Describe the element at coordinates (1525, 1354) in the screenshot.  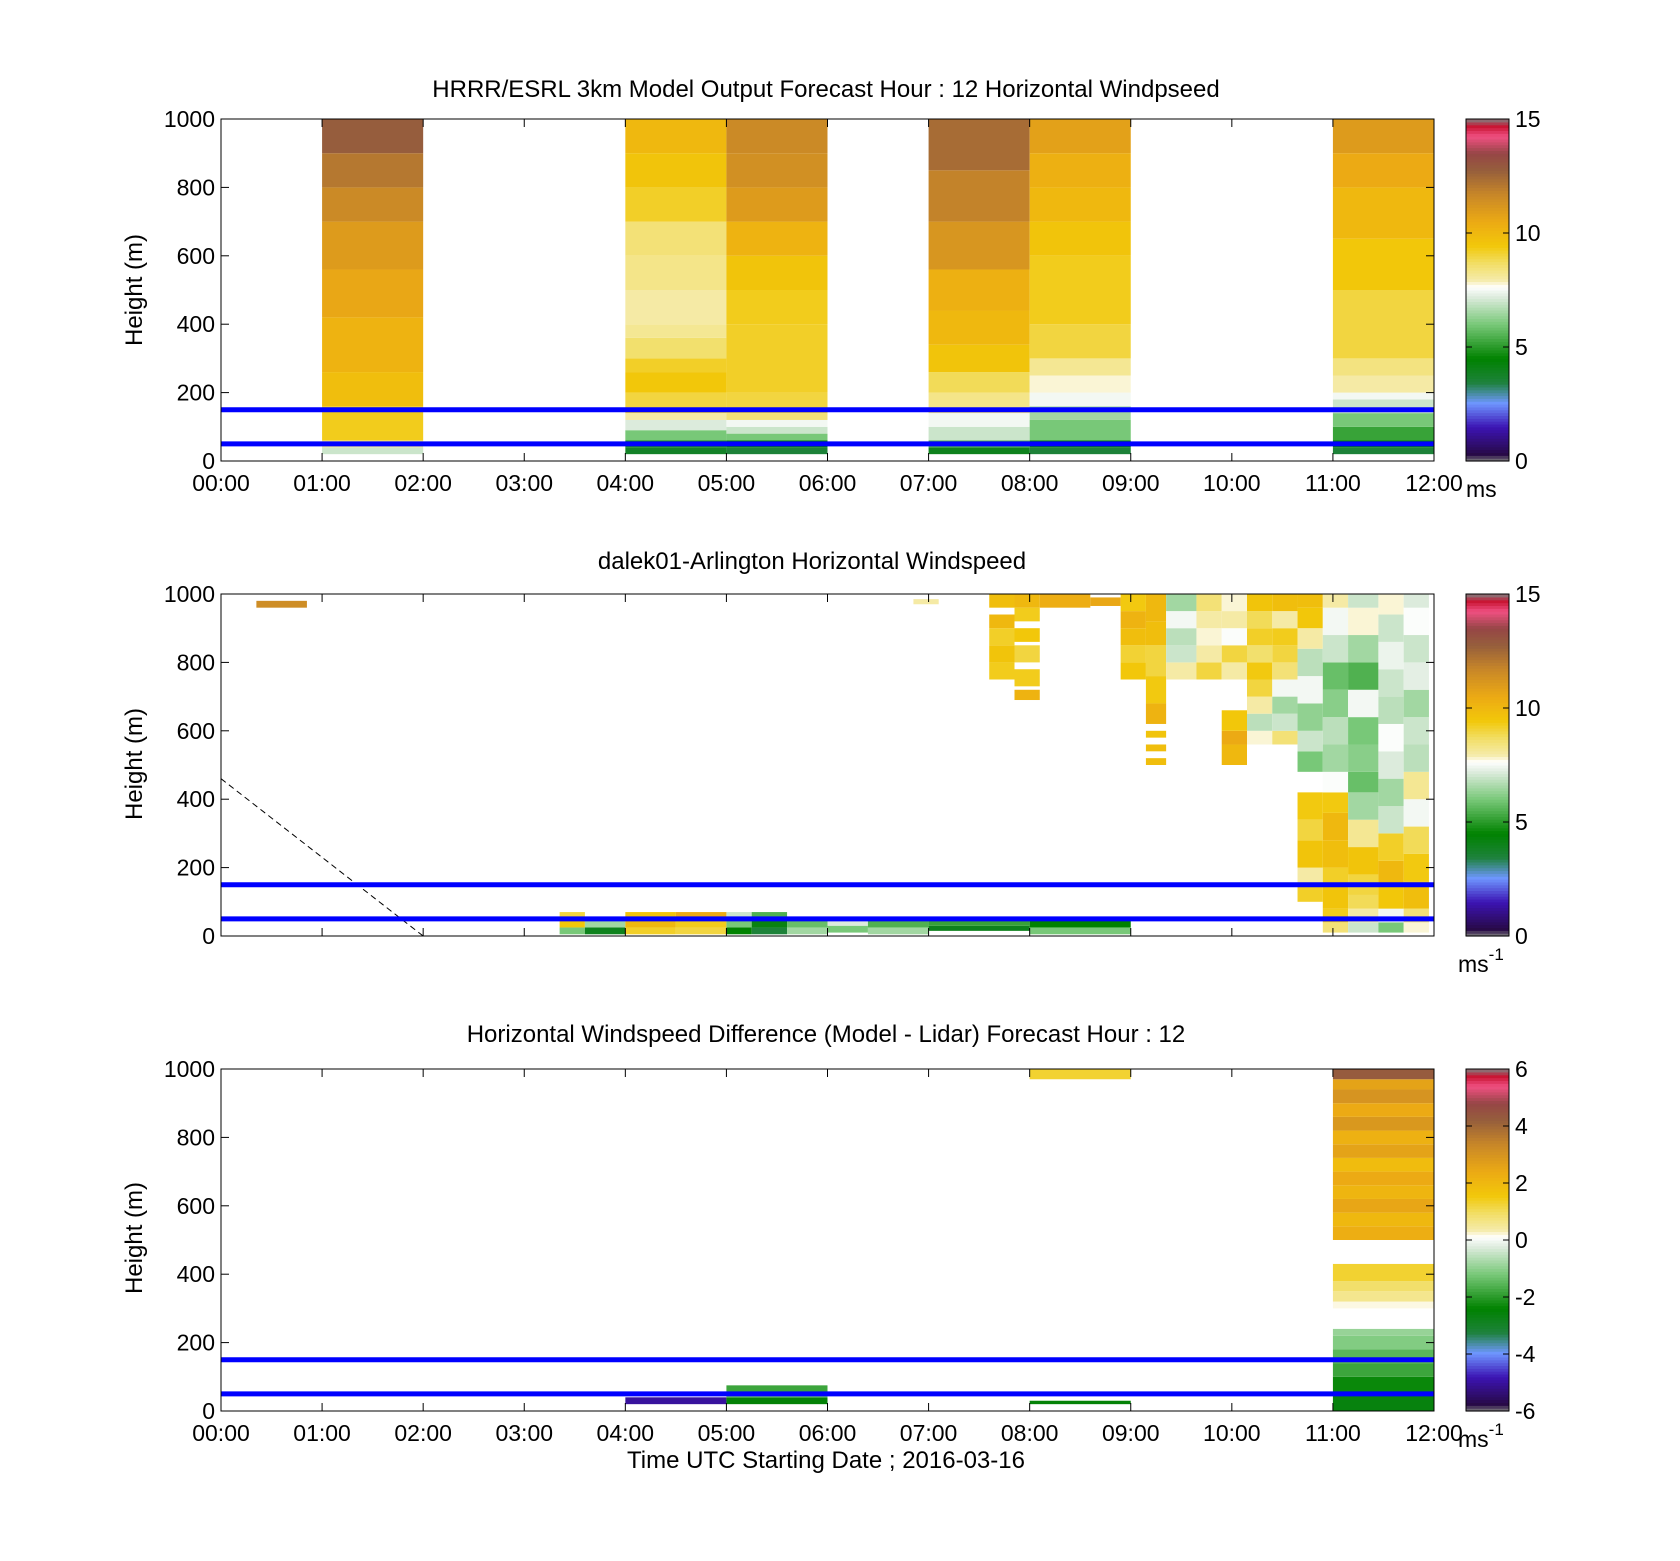
I see `colorbar-tick-label: -4` at that location.